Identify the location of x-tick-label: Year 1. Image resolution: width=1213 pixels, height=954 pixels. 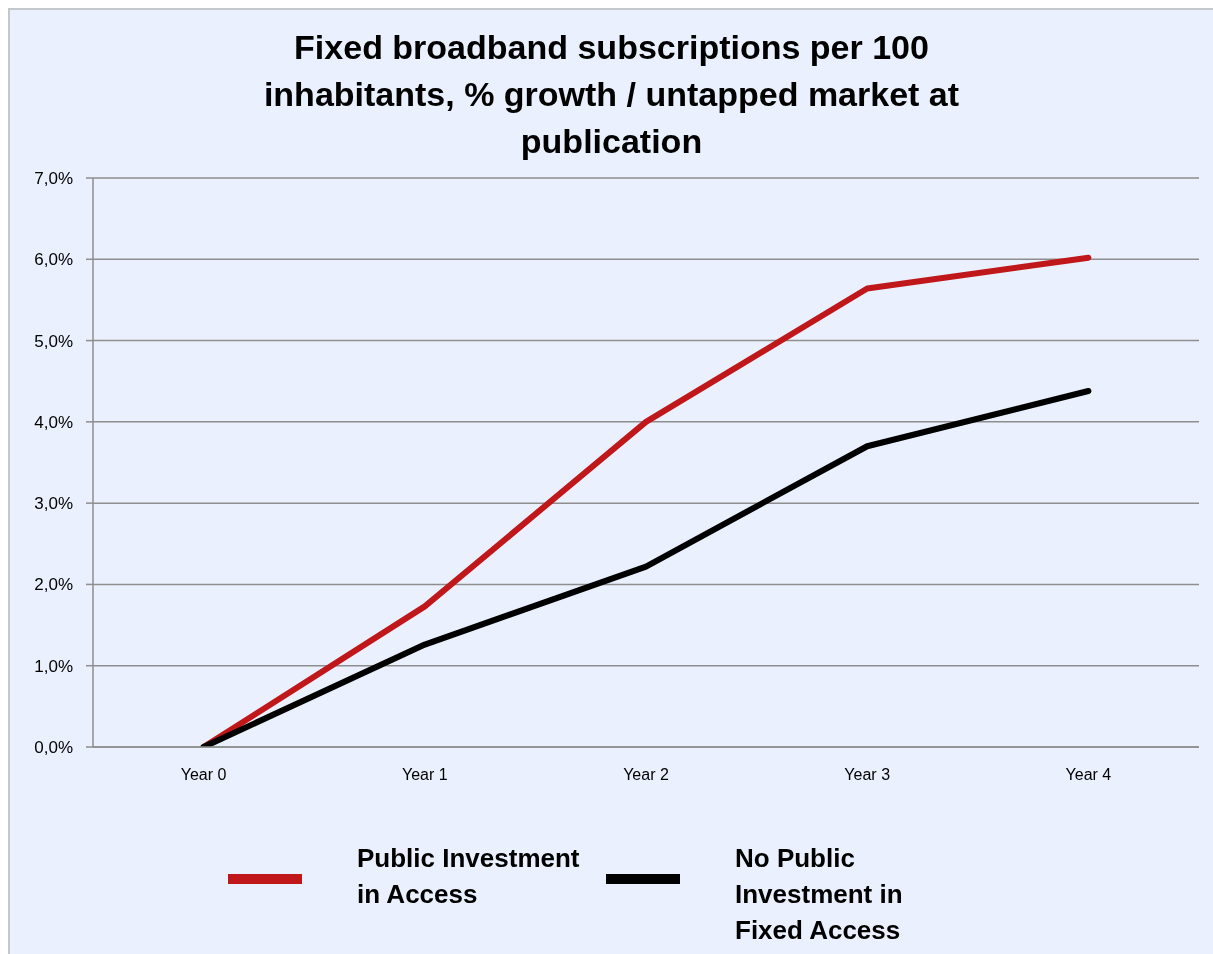
(424, 775).